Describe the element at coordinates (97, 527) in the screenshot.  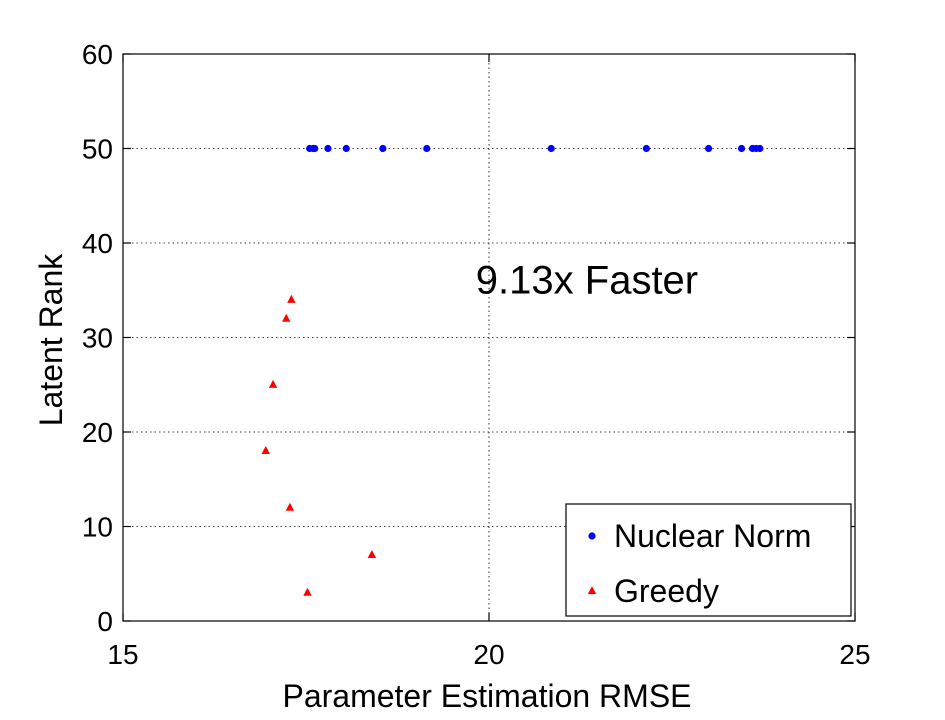
I see `y-tick-label: 10` at that location.